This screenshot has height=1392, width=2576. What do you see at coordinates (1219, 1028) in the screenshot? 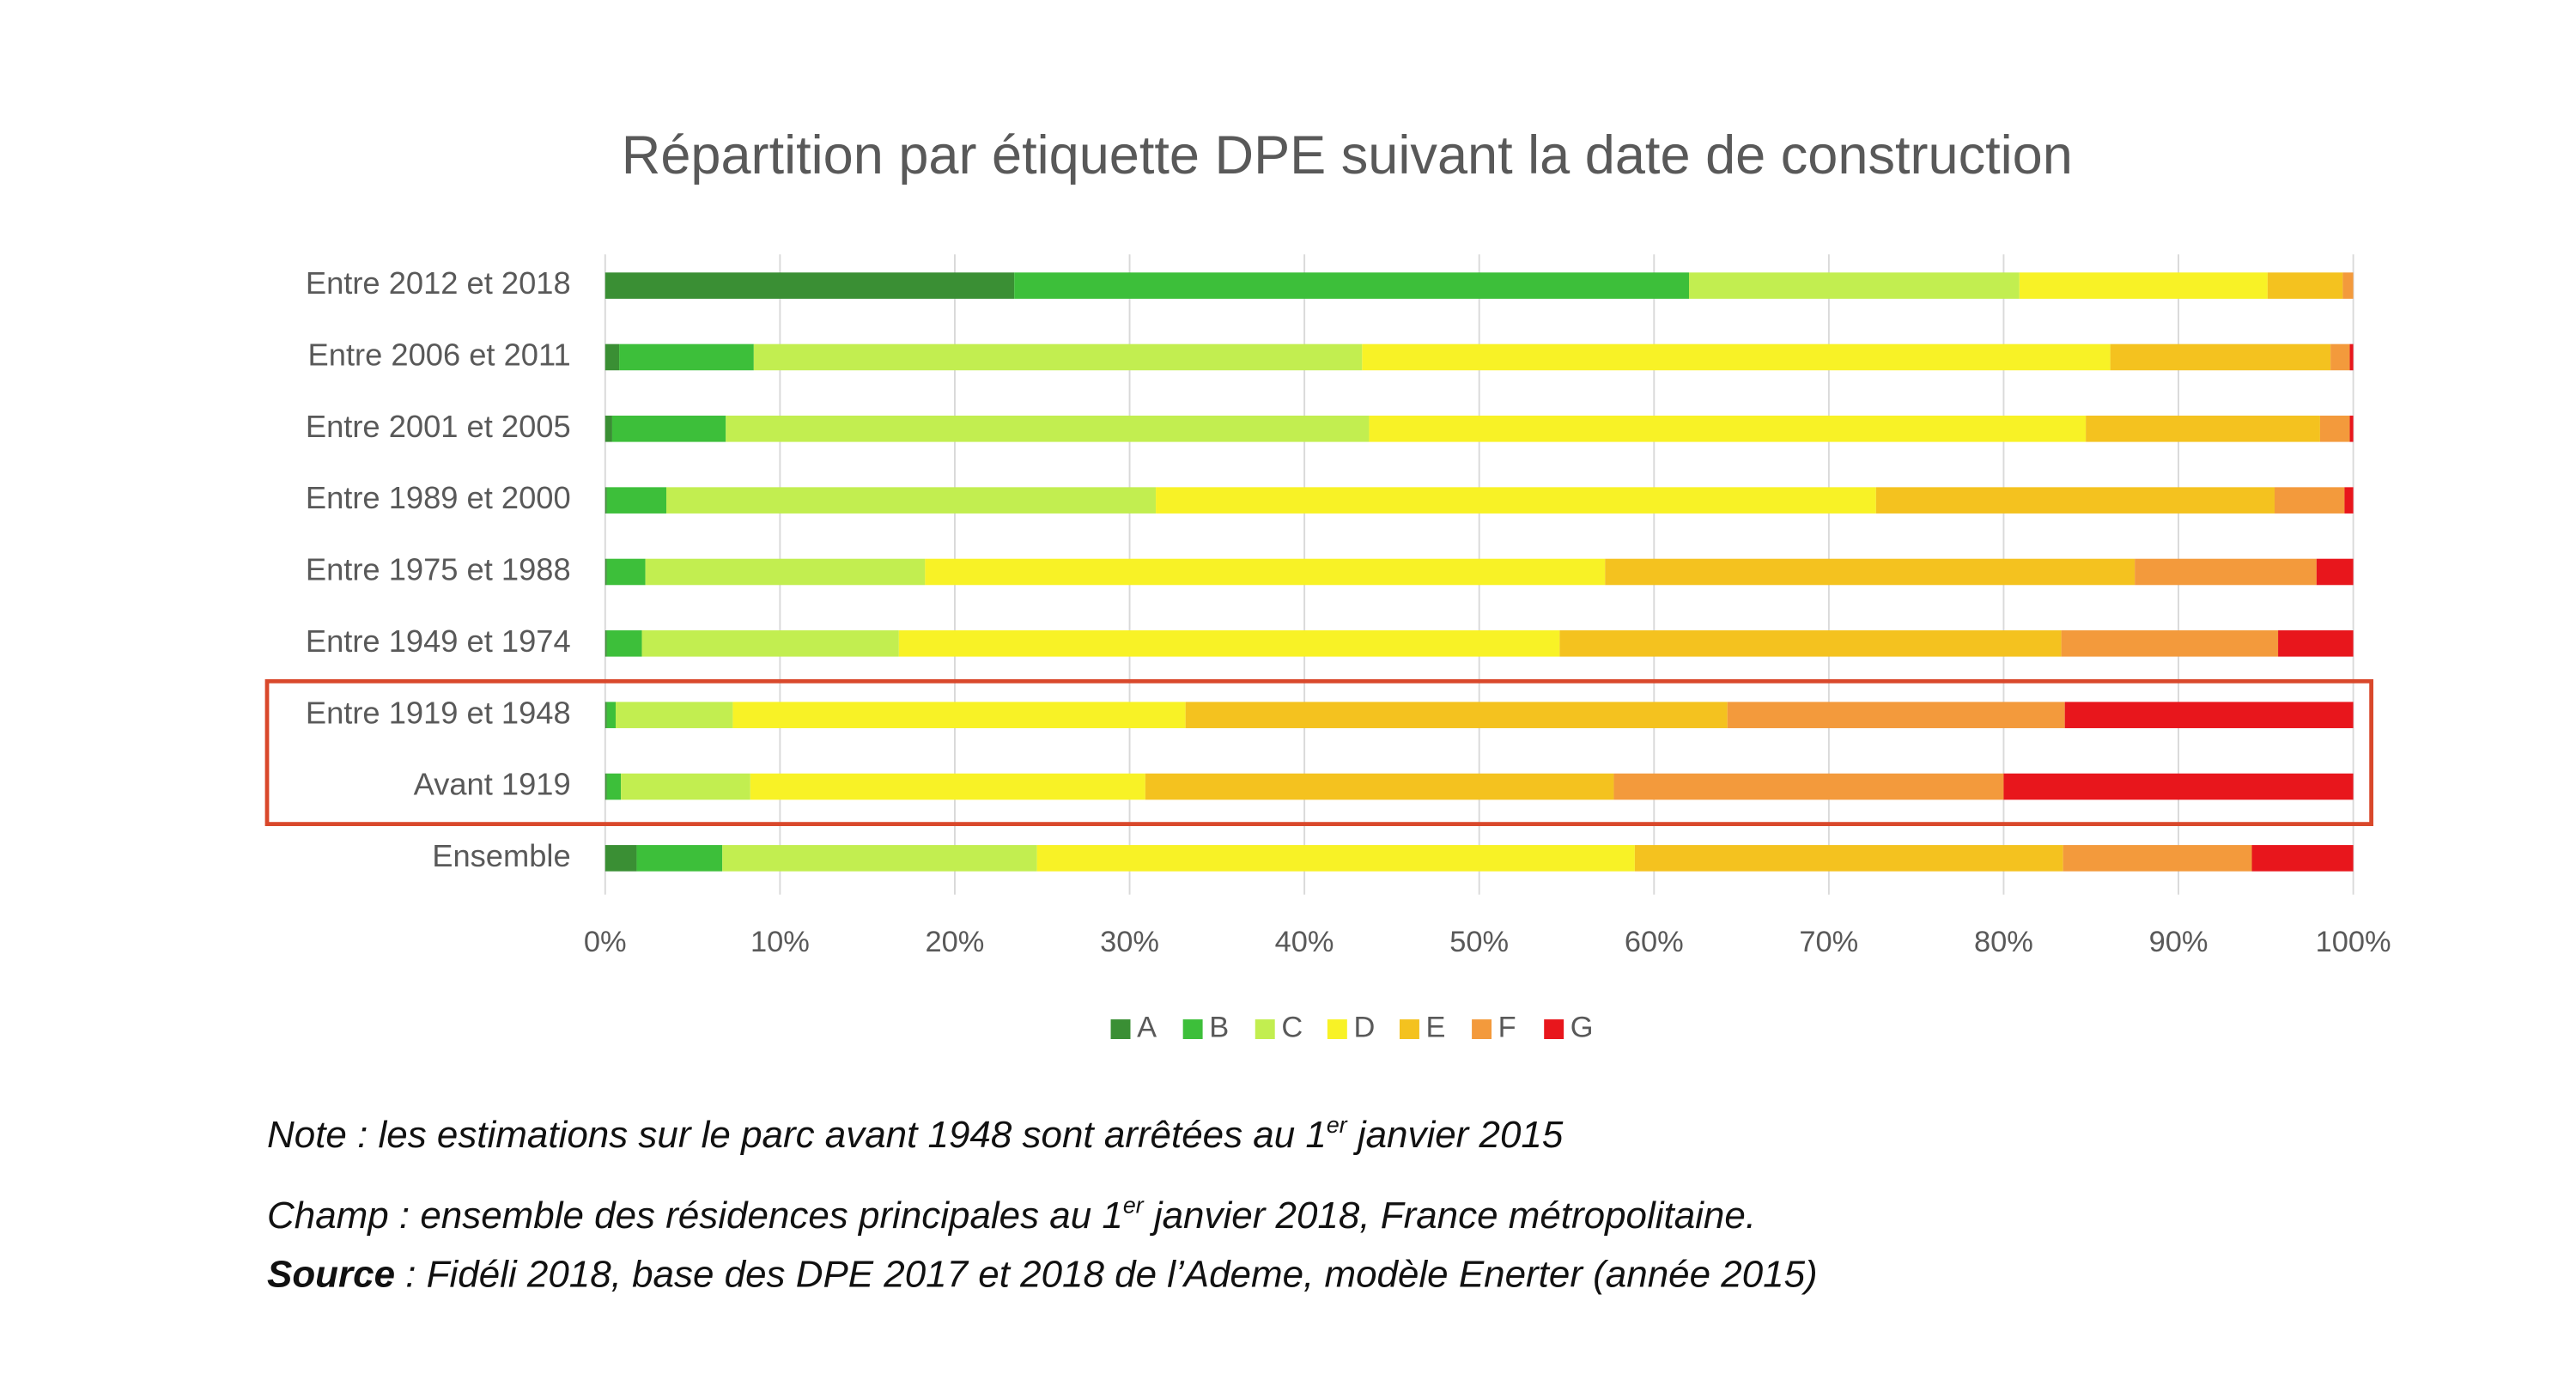
I see `legend-label: B` at bounding box center [1219, 1028].